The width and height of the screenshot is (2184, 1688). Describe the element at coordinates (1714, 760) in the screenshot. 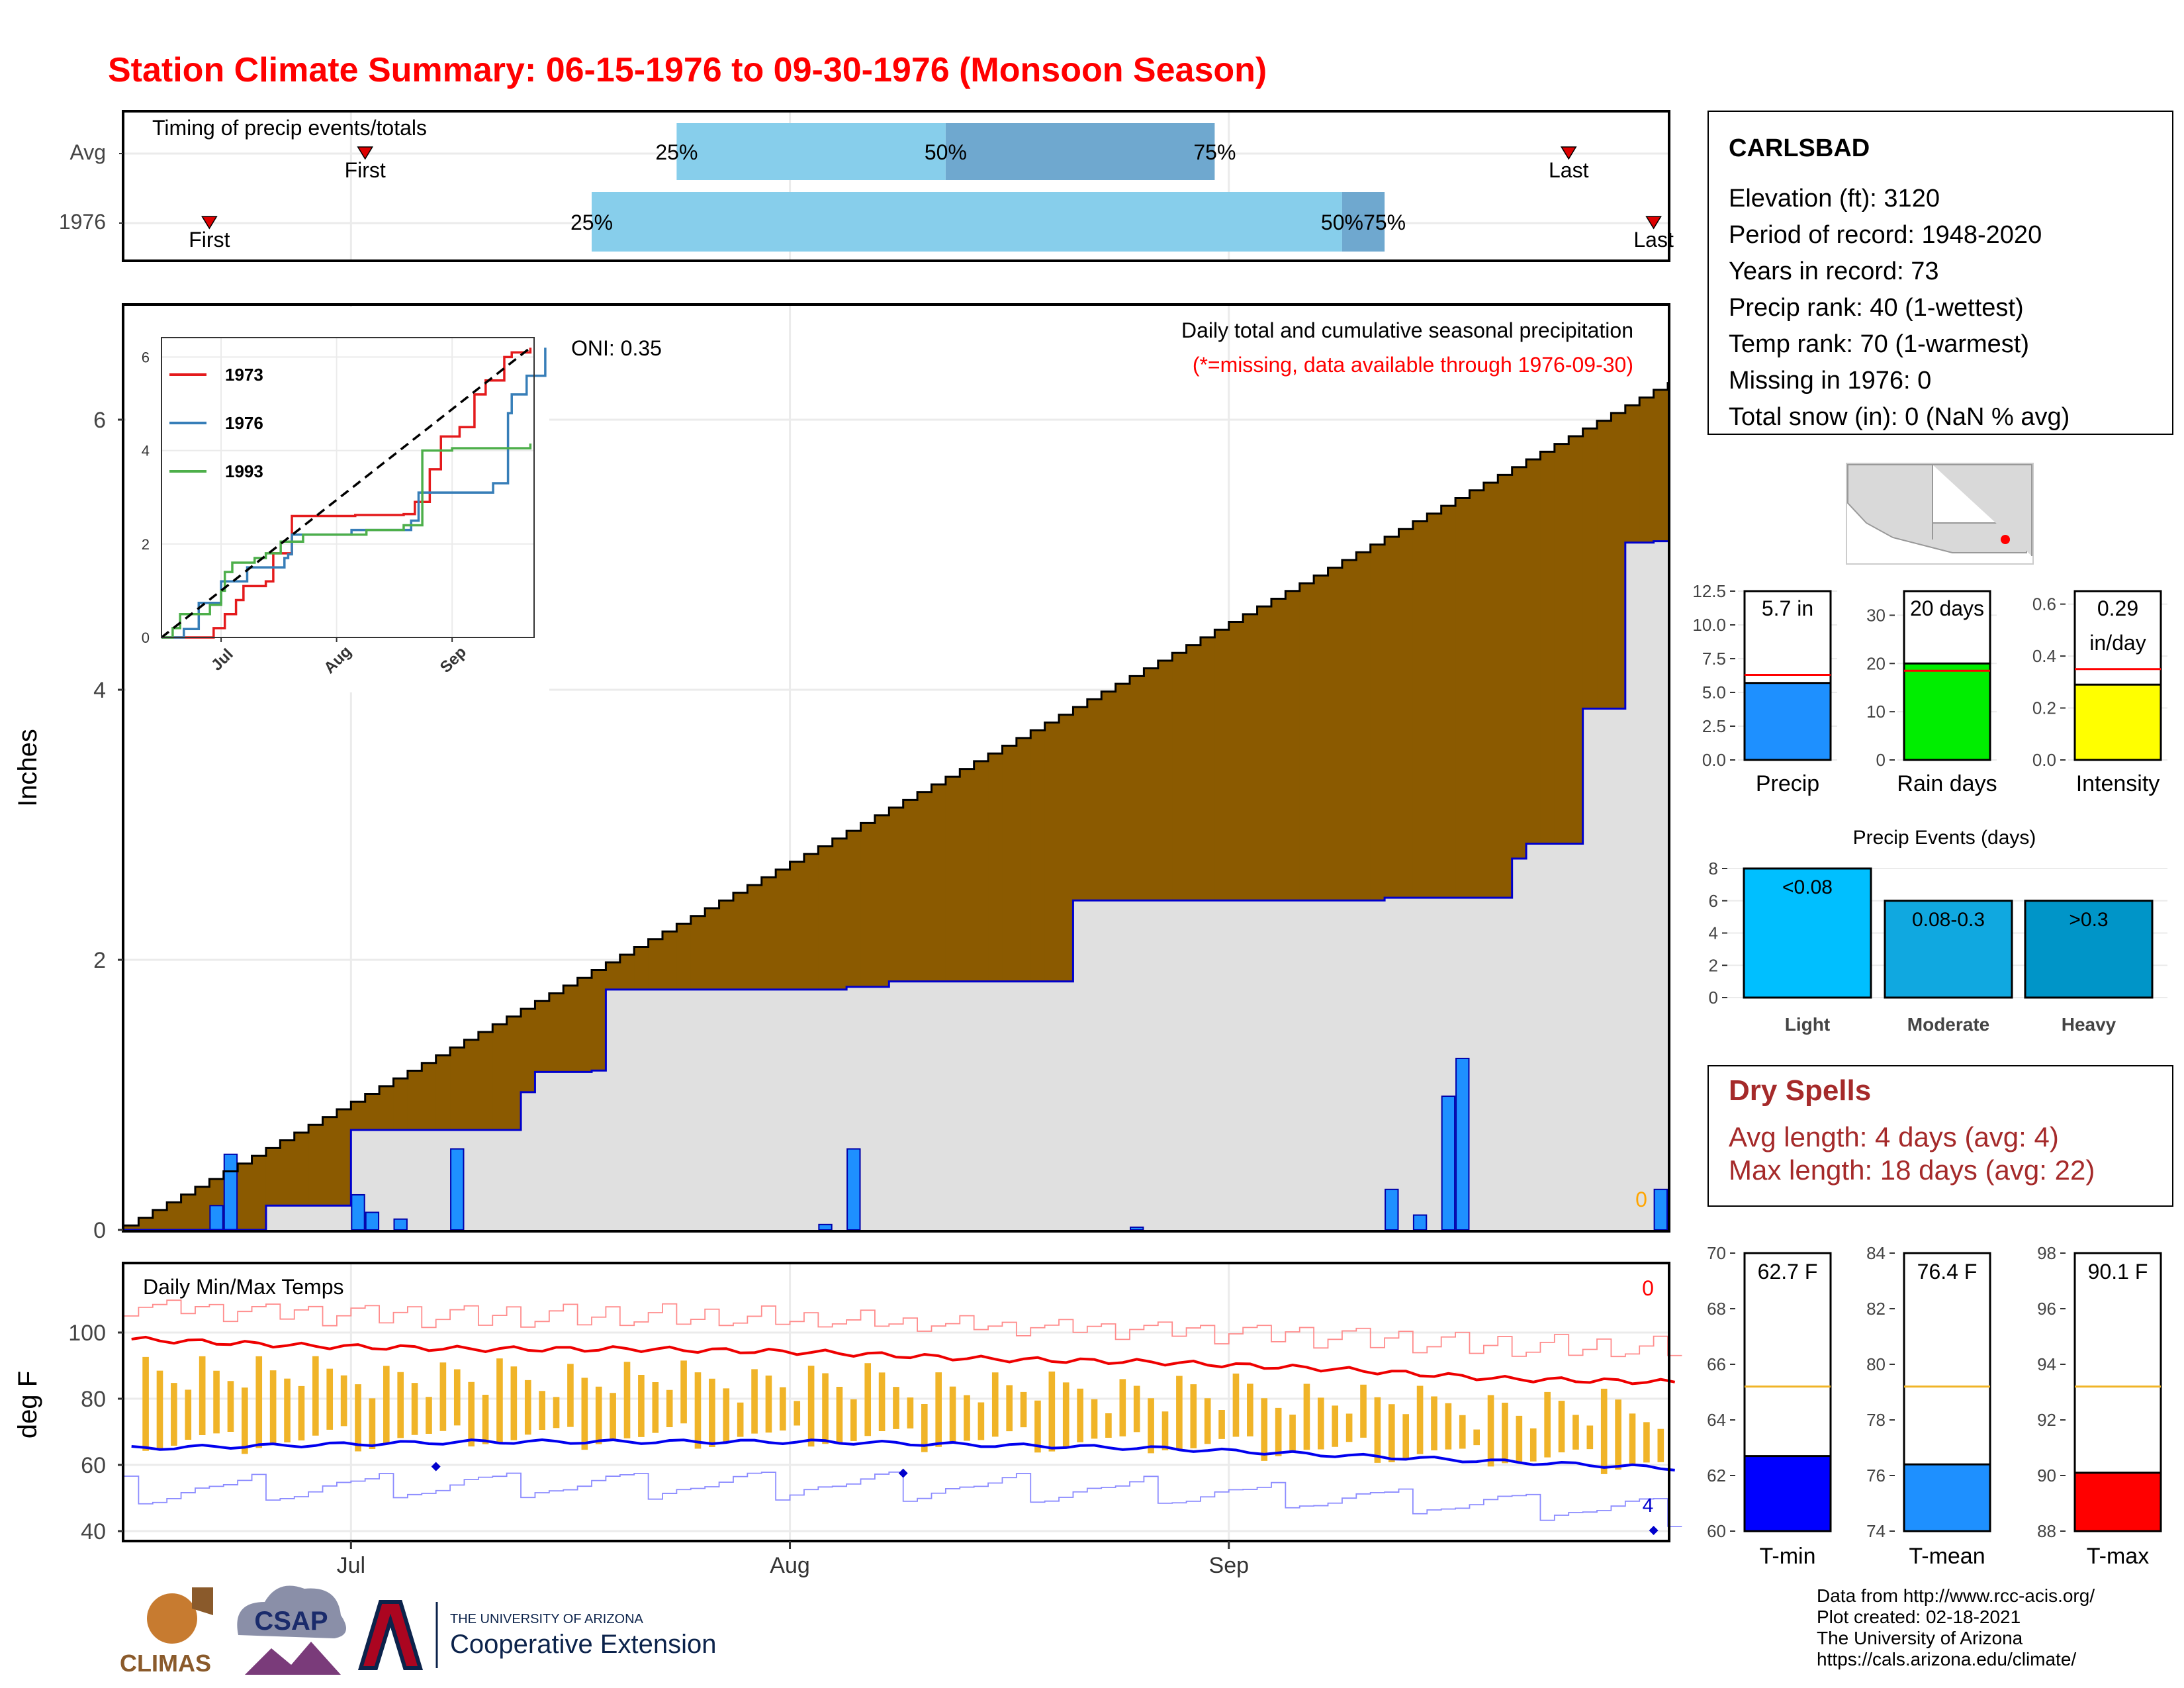

I see `summary-bar-tick-label: 0.0` at that location.